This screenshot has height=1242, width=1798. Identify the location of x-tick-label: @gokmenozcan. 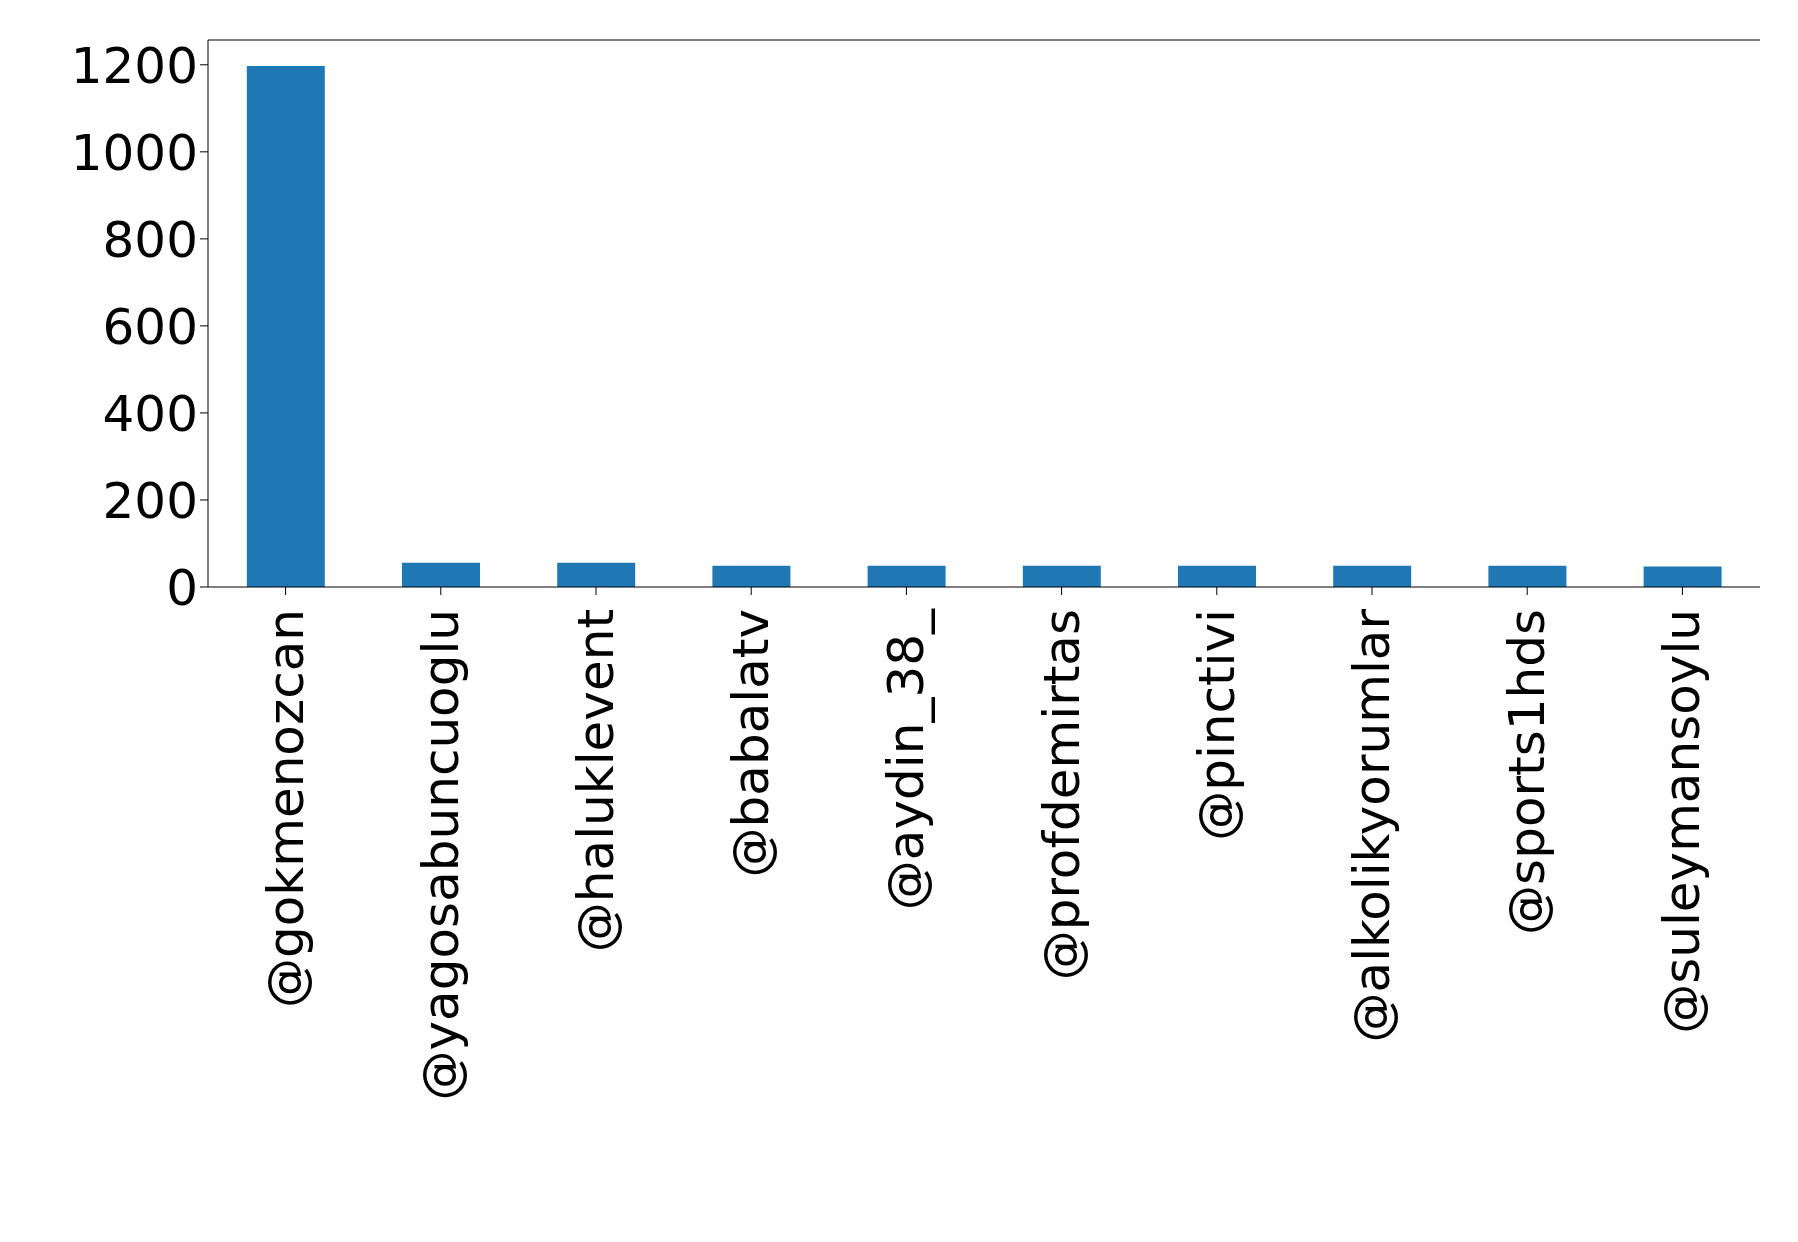
(285, 809).